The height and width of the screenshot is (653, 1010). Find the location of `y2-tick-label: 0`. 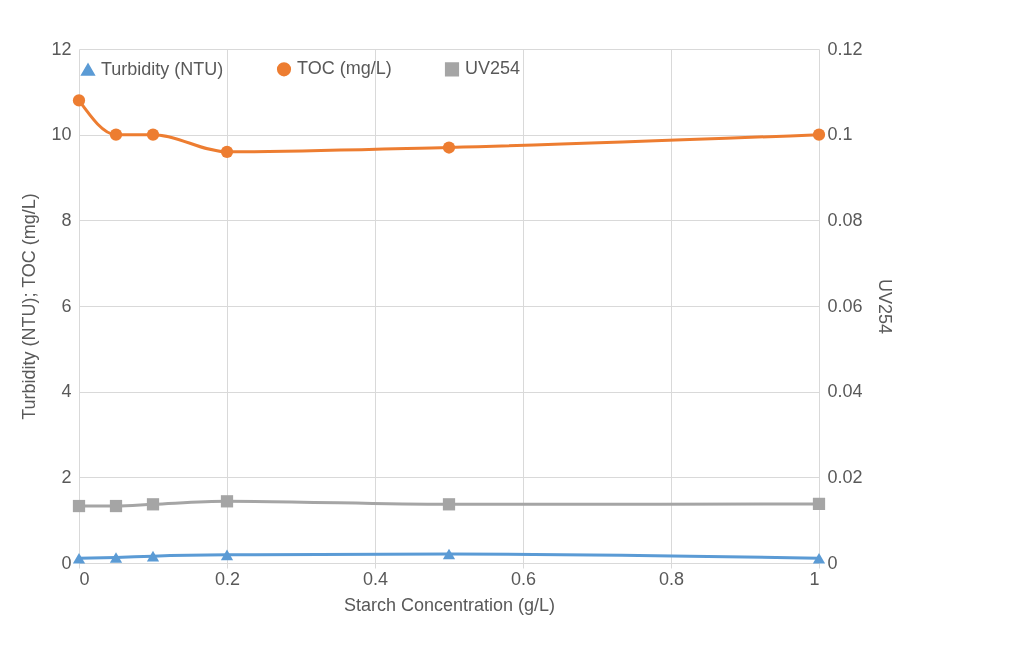

y2-tick-label: 0 is located at coordinates (832, 562).